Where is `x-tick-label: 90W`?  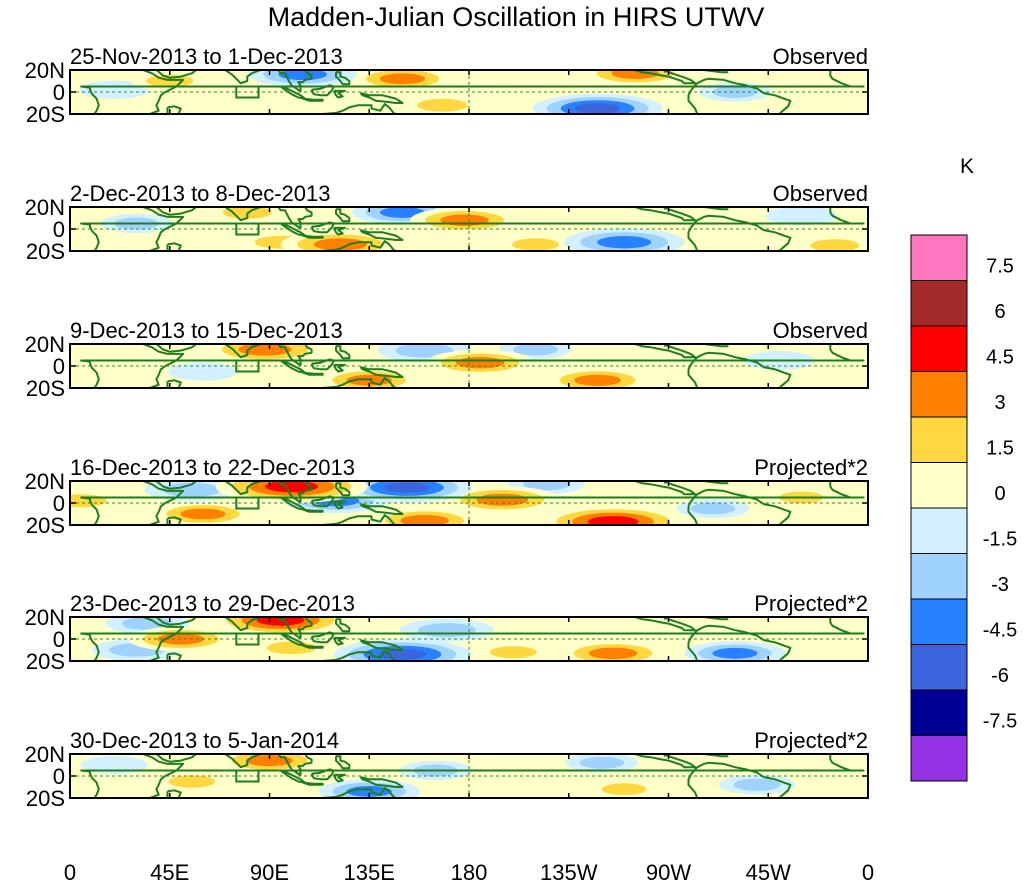
x-tick-label: 90W is located at coordinates (668, 872).